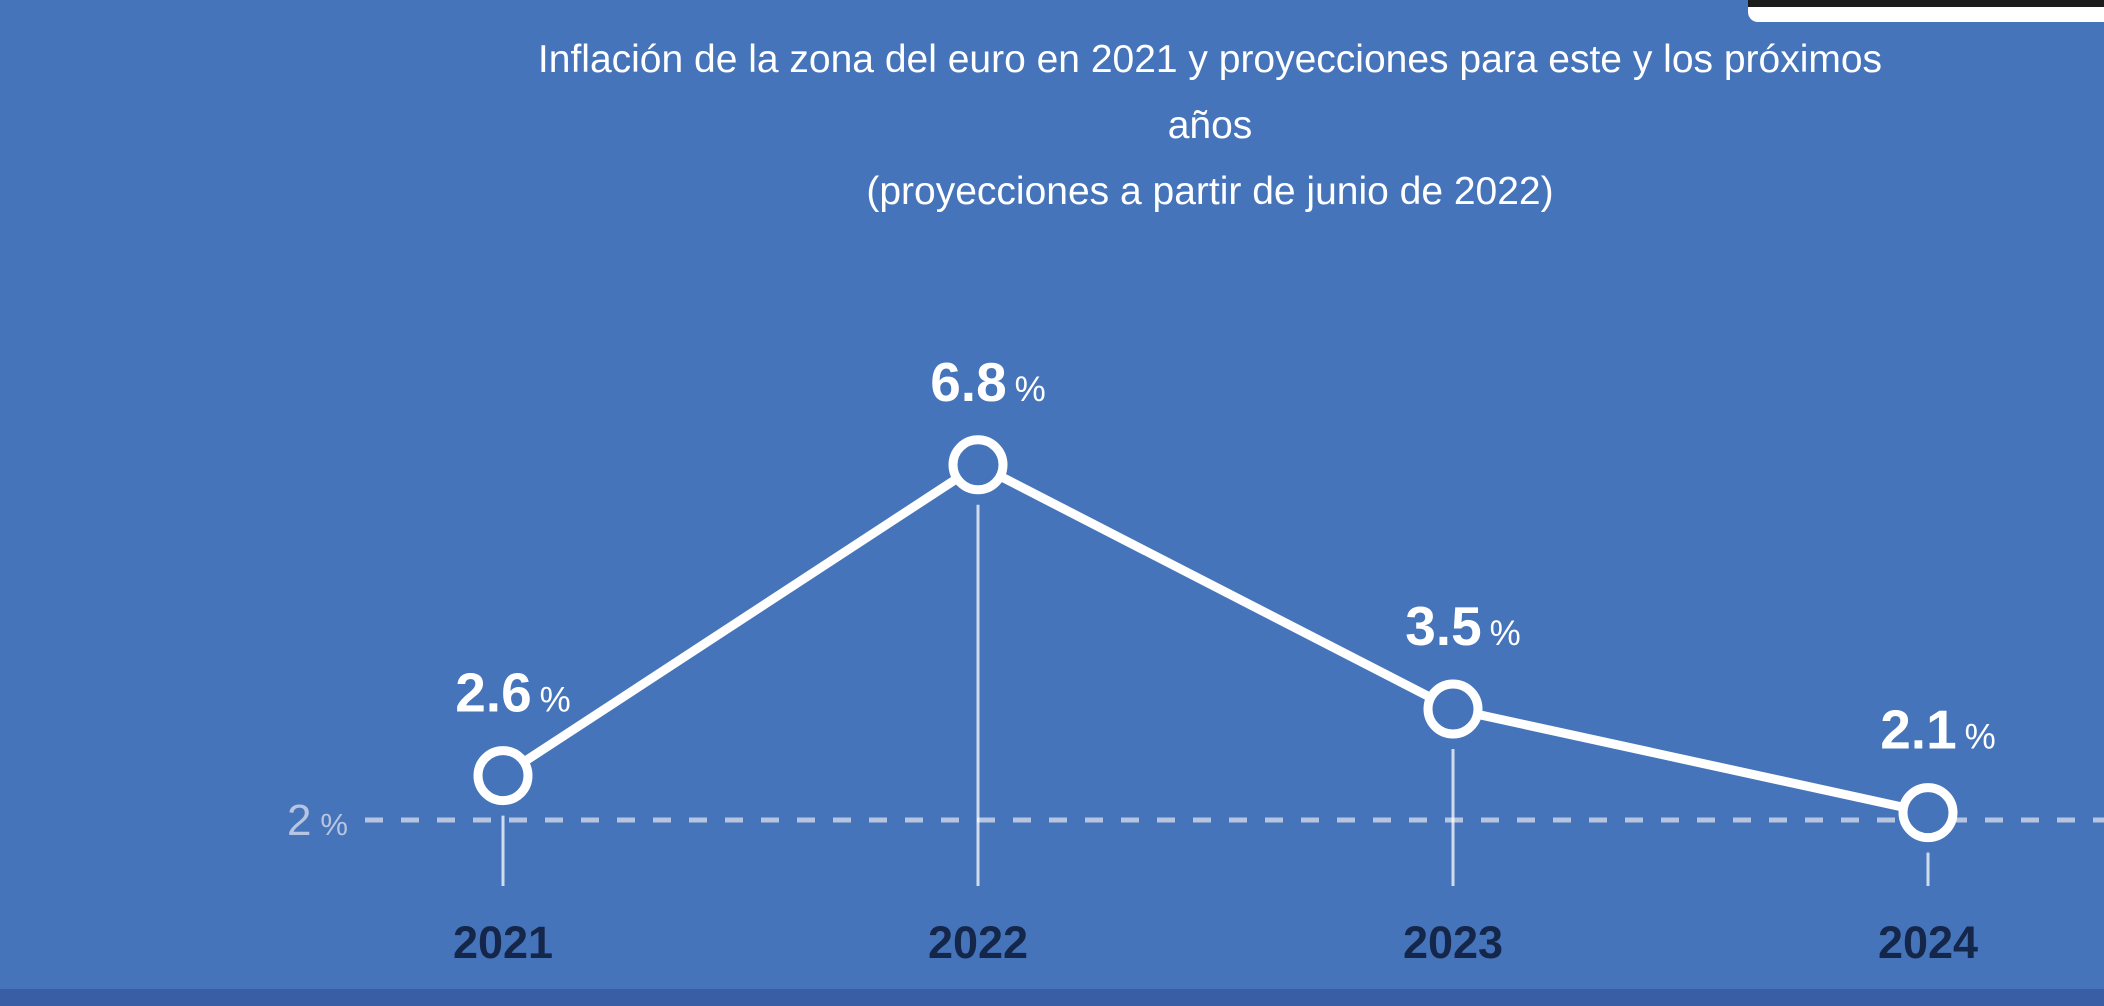  I want to click on chart-subtitle: (proyecciones a partir de junio de 2022), so click(1210, 191).